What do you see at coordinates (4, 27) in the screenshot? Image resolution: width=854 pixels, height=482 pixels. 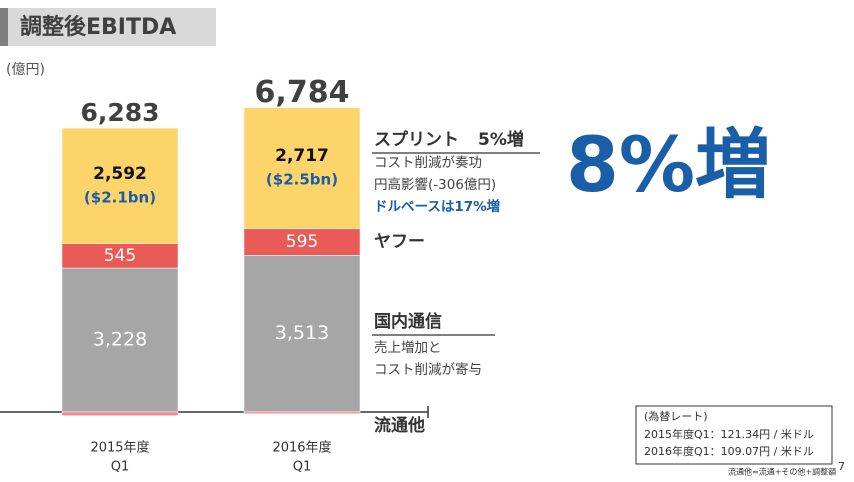 I see `title-accent` at bounding box center [4, 27].